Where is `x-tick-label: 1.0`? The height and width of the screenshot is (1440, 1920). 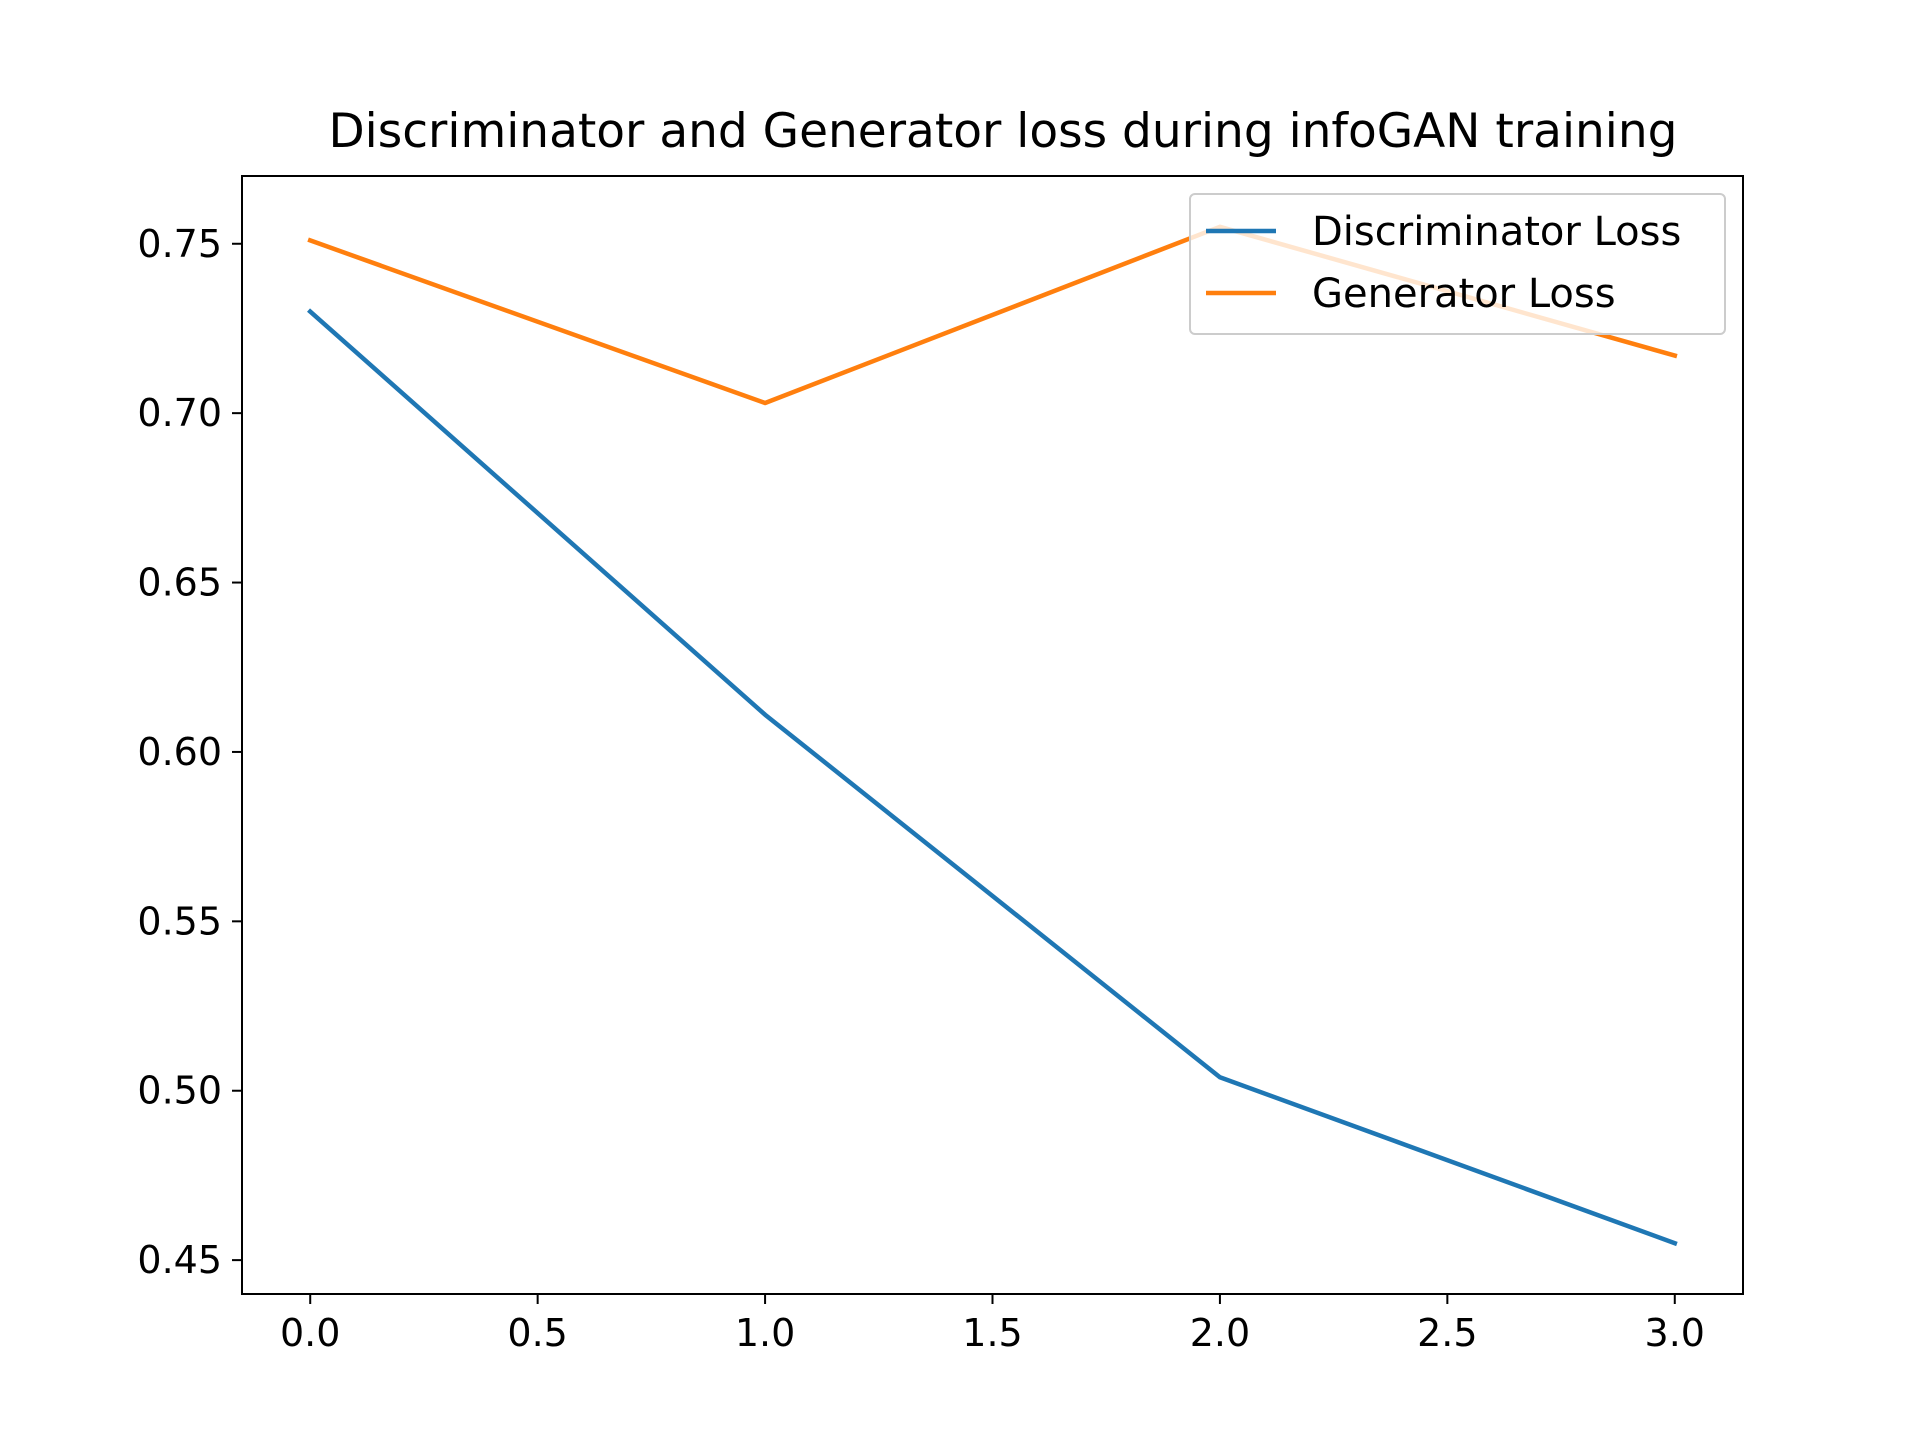 x-tick-label: 1.0 is located at coordinates (765, 1333).